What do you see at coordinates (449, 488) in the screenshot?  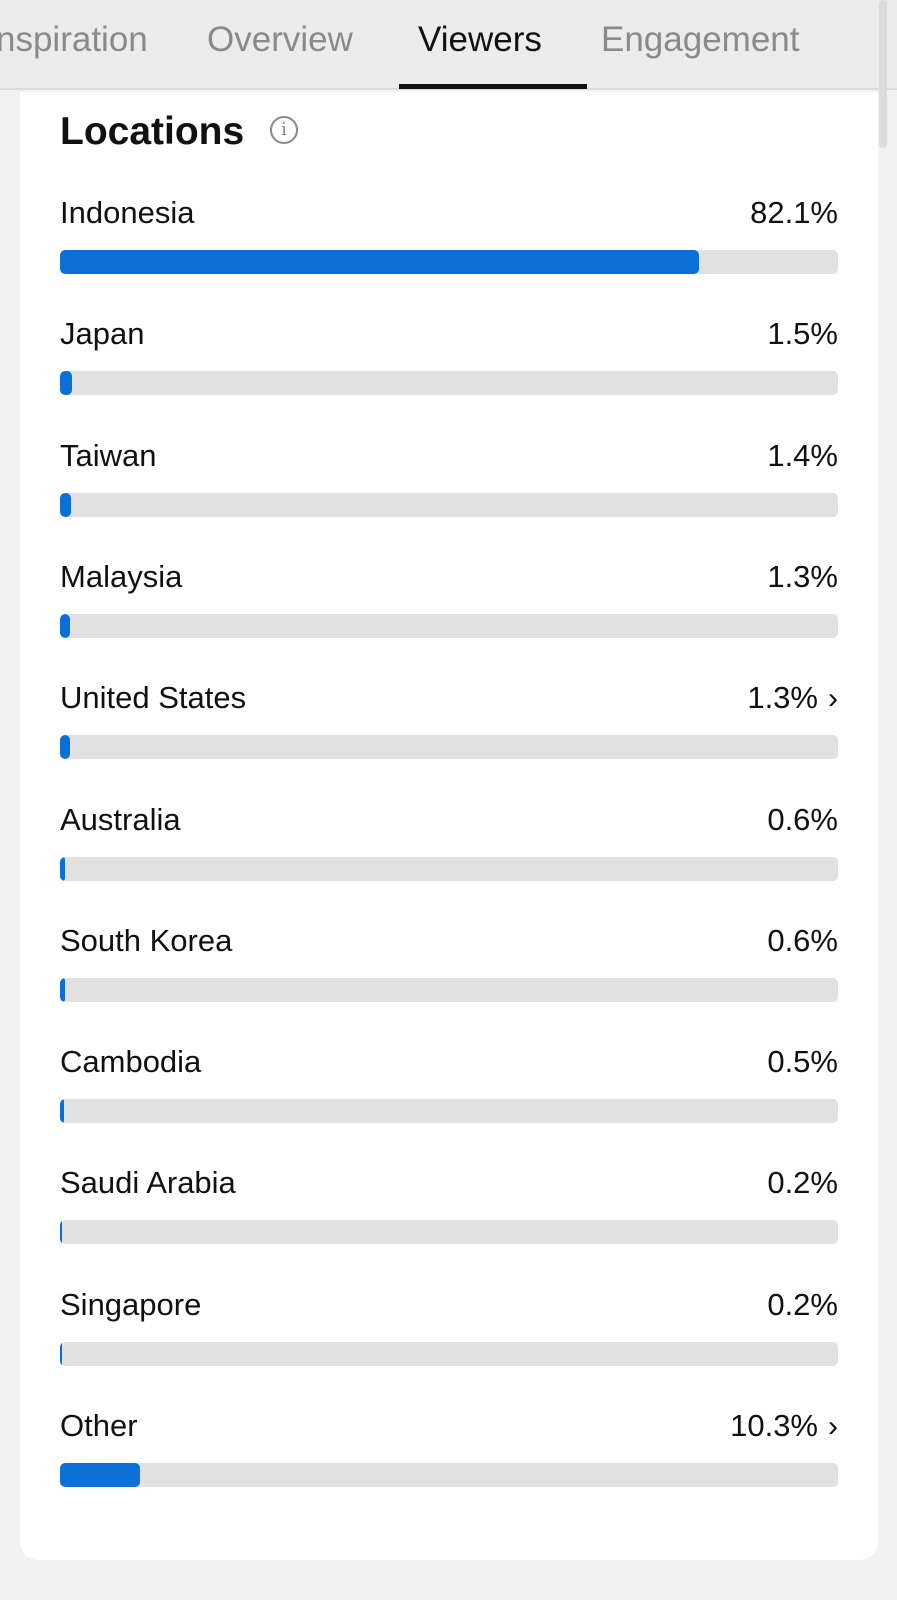 I see `location-row: Taiwan 1.4%` at bounding box center [449, 488].